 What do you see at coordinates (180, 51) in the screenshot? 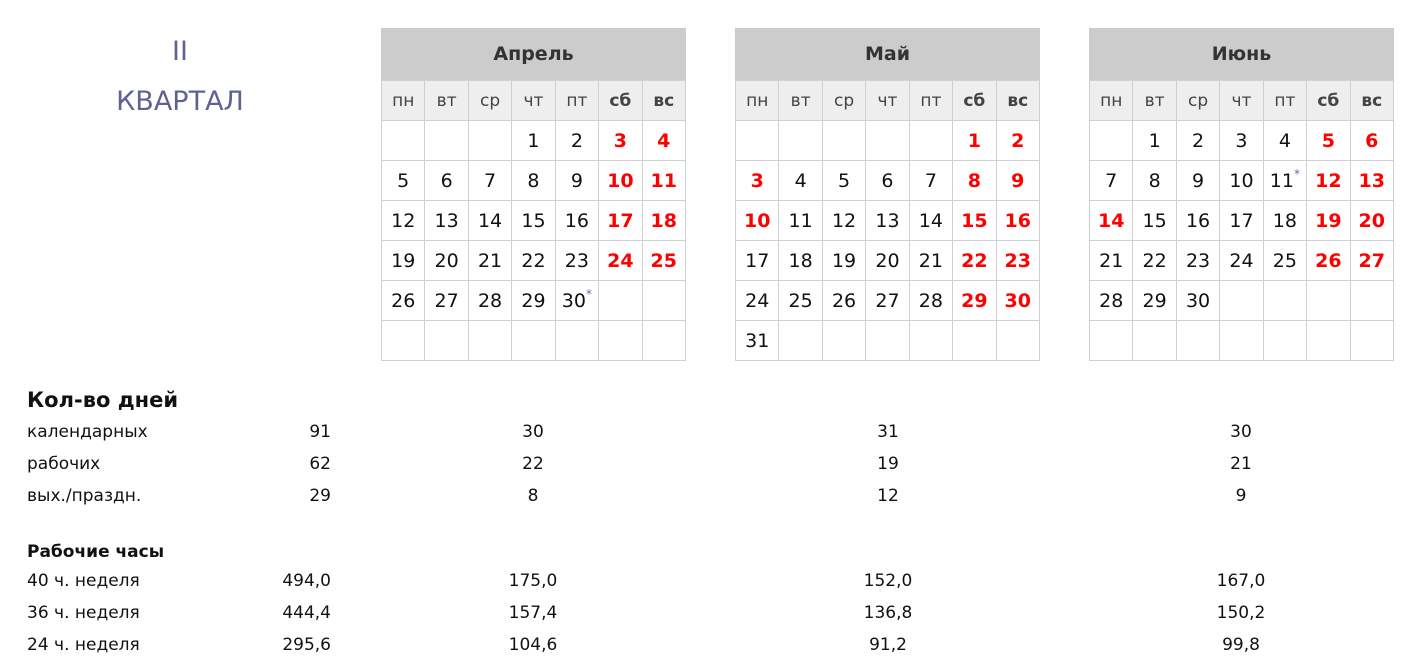
I see `quarter-number: II` at bounding box center [180, 51].